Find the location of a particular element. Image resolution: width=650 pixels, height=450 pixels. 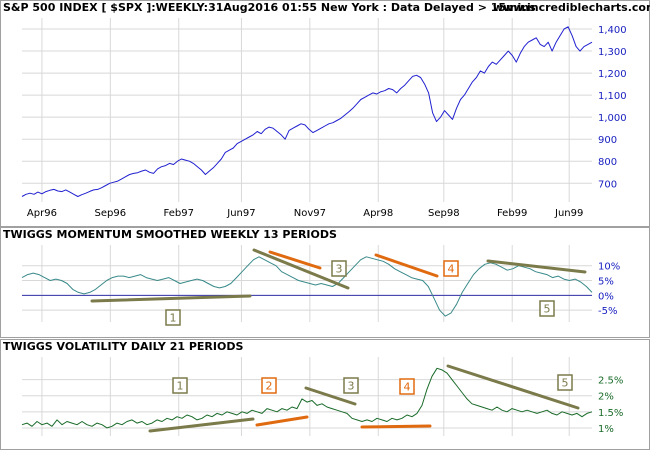

momentum-series-line is located at coordinates (307, 286).